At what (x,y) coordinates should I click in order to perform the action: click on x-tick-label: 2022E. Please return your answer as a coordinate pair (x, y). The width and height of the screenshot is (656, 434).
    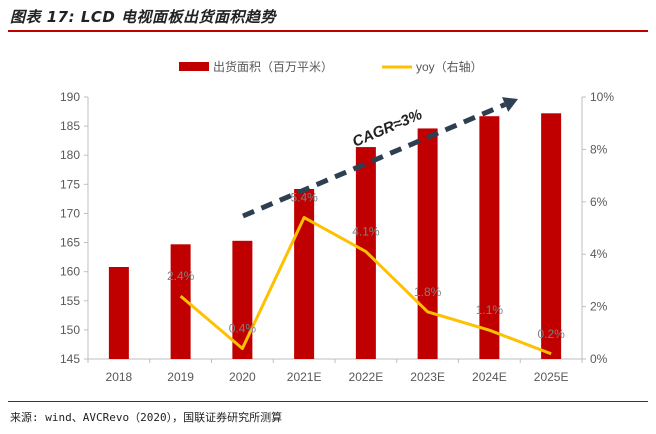
    Looking at the image, I should click on (366, 377).